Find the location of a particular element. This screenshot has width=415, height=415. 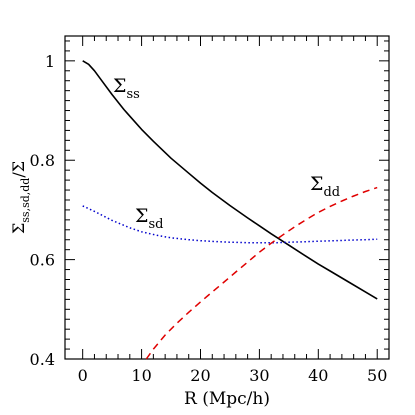

x-axis-label: R (Mpc/h) is located at coordinates (227, 399).